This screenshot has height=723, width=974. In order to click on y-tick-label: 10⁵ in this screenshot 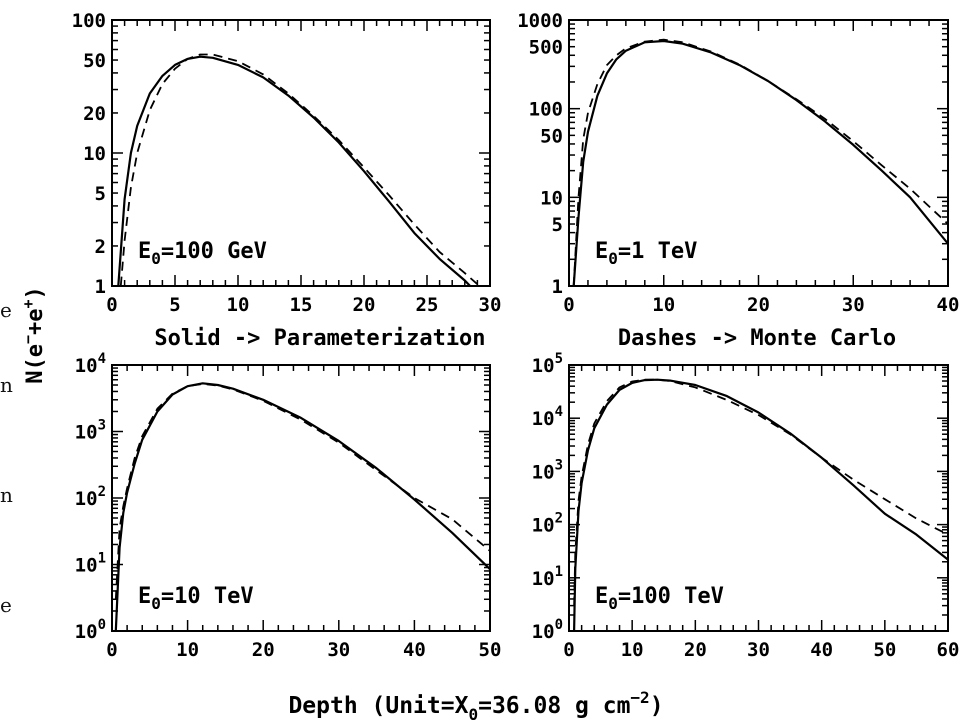, I will do `click(547, 364)`.